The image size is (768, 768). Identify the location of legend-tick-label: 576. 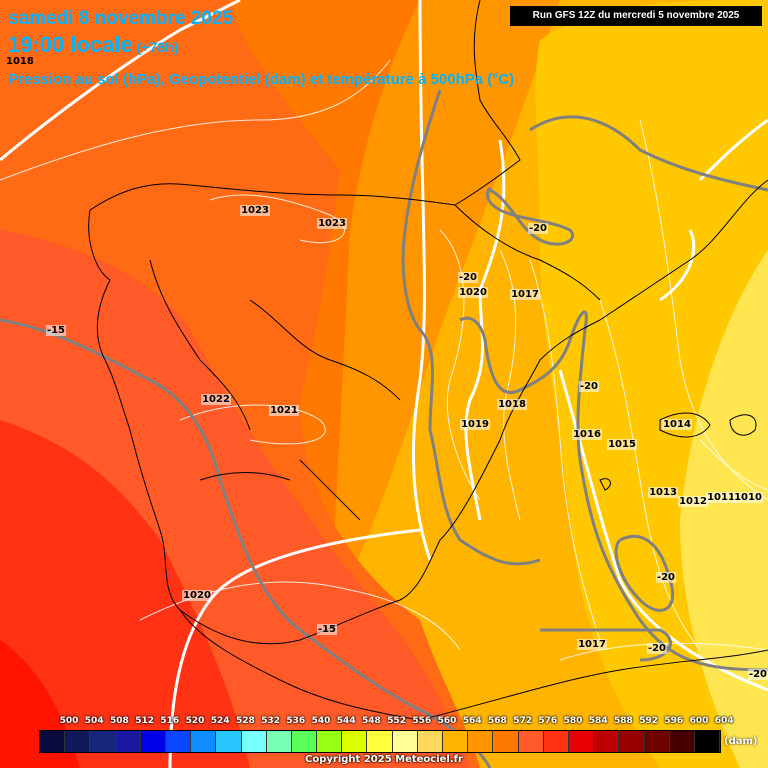
(548, 721).